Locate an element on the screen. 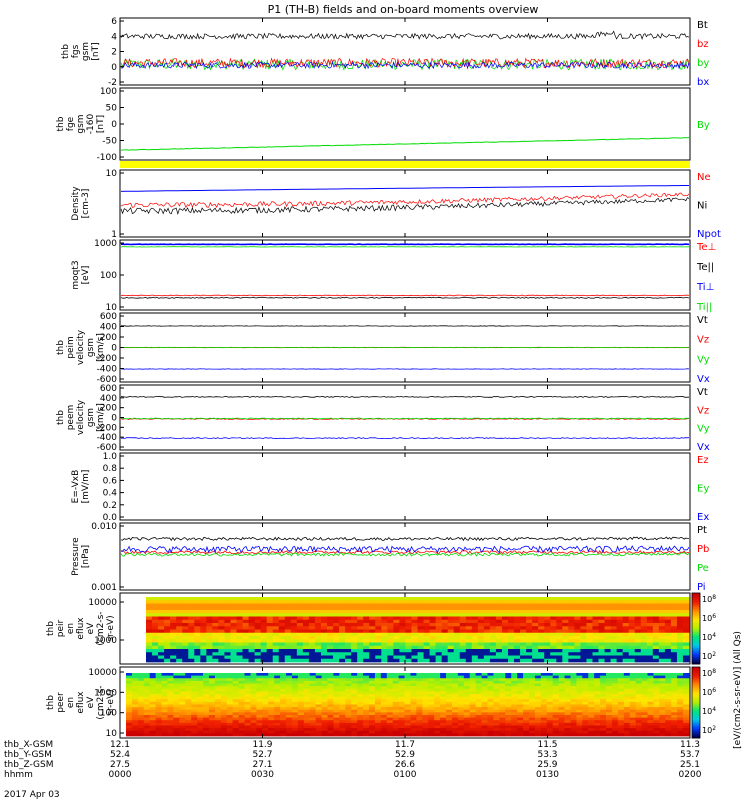  series-line-bx is located at coordinates (405, 65).